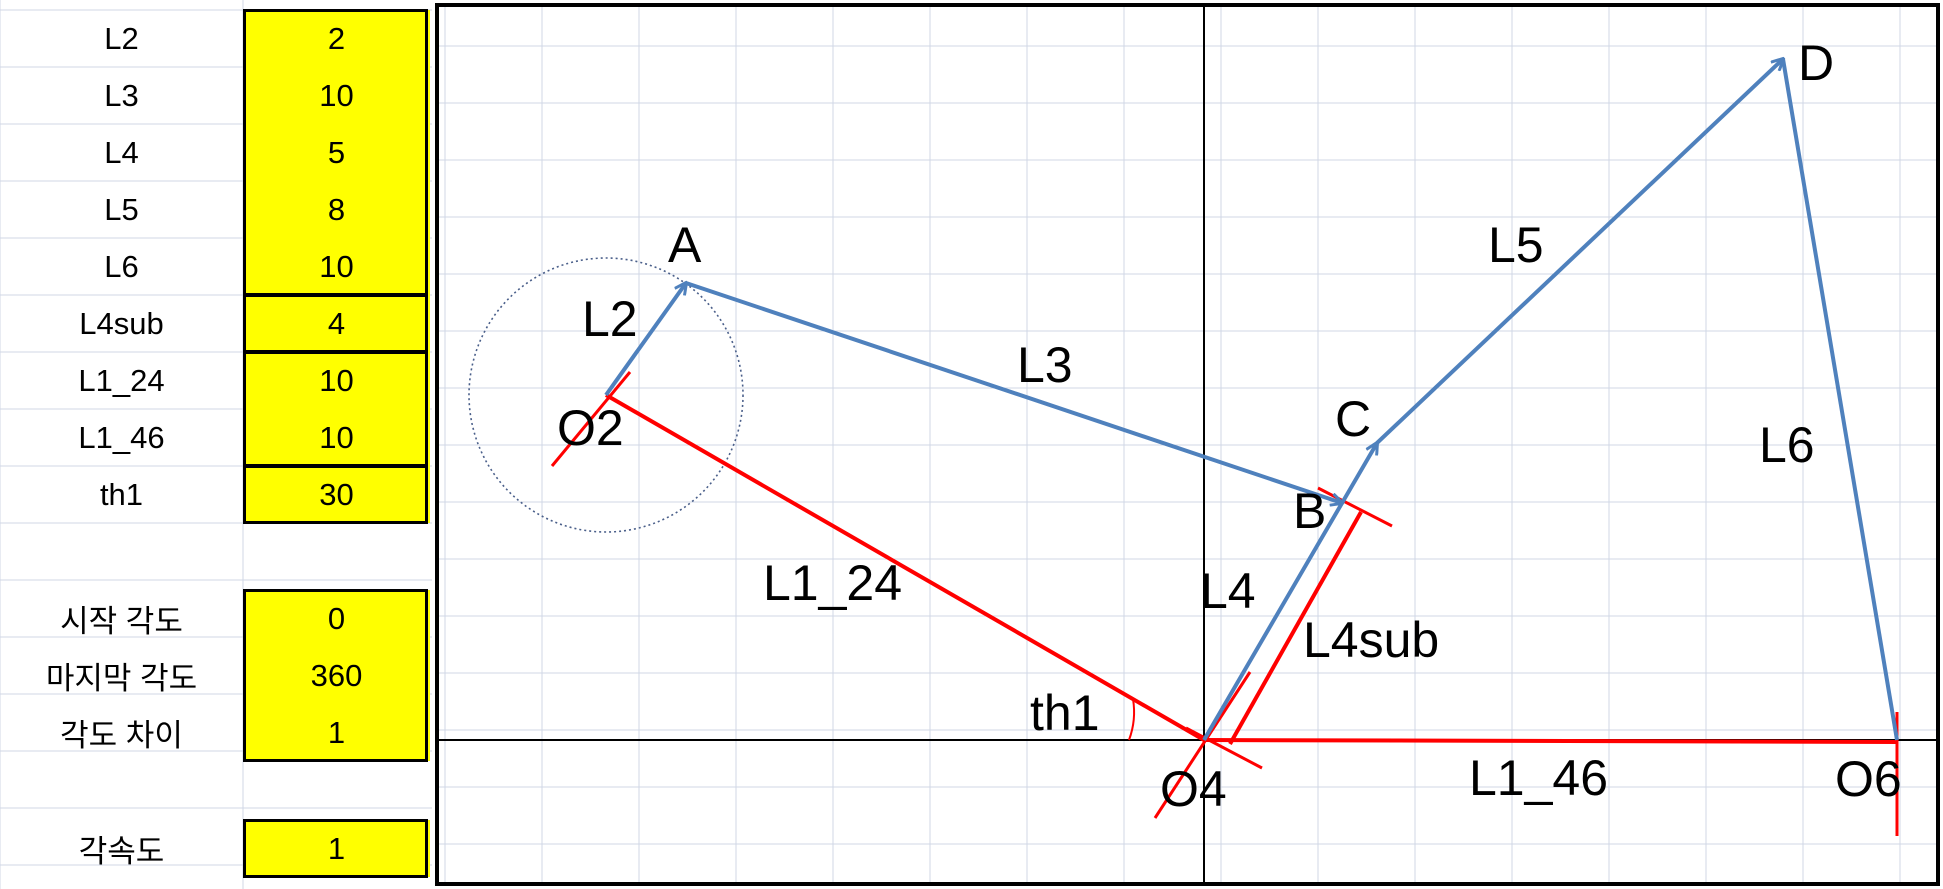  What do you see at coordinates (216, 437) in the screenshot?
I see `param-l1-46-row: L1_46 10` at bounding box center [216, 437].